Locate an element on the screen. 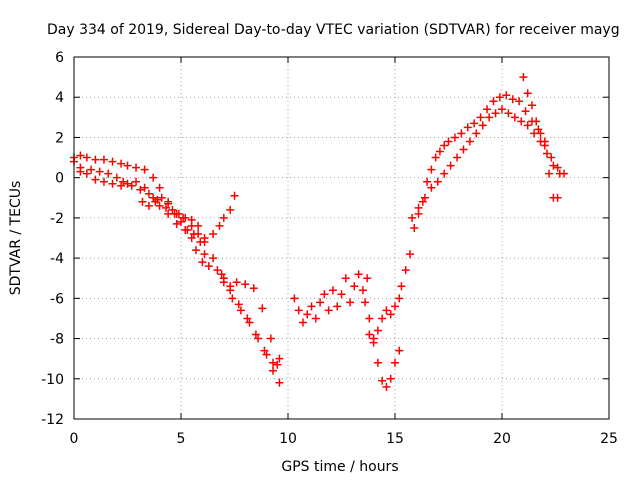 This screenshot has height=480, width=640. x-tick-label: 0 is located at coordinates (74, 439).